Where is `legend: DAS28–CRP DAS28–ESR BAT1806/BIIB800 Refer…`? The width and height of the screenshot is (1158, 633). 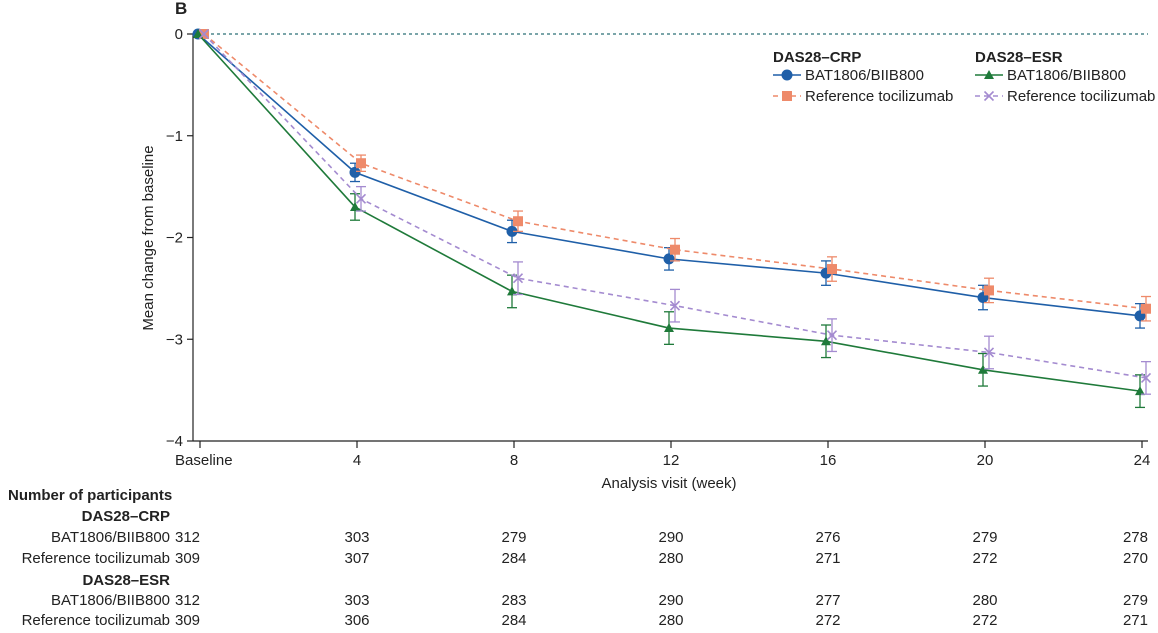 legend: DAS28–CRP DAS28–ESR BAT1806/BIIB800 Refer… is located at coordinates (964, 77).